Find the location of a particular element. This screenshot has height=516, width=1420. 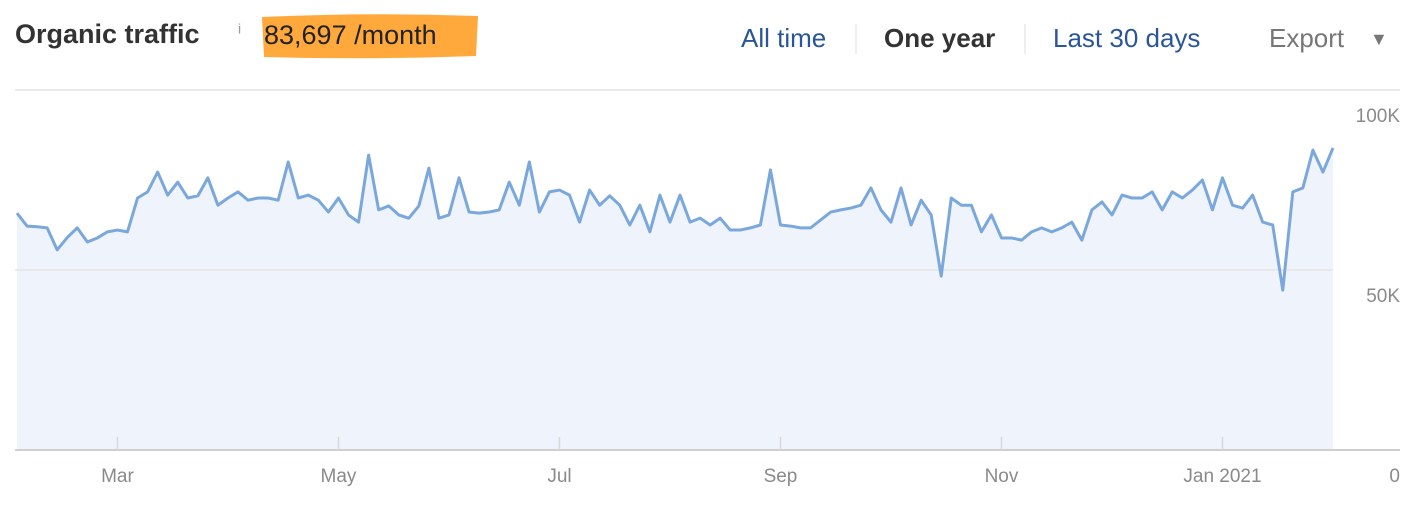

x-tick-label: Nov is located at coordinates (1002, 476).